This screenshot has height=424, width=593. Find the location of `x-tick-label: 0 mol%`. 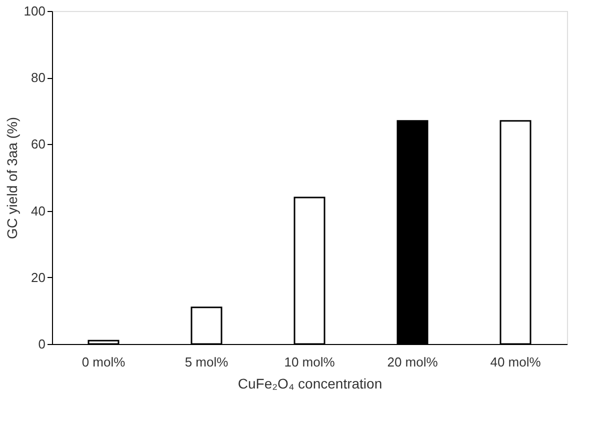

x-tick-label: 0 mol% is located at coordinates (104, 362).